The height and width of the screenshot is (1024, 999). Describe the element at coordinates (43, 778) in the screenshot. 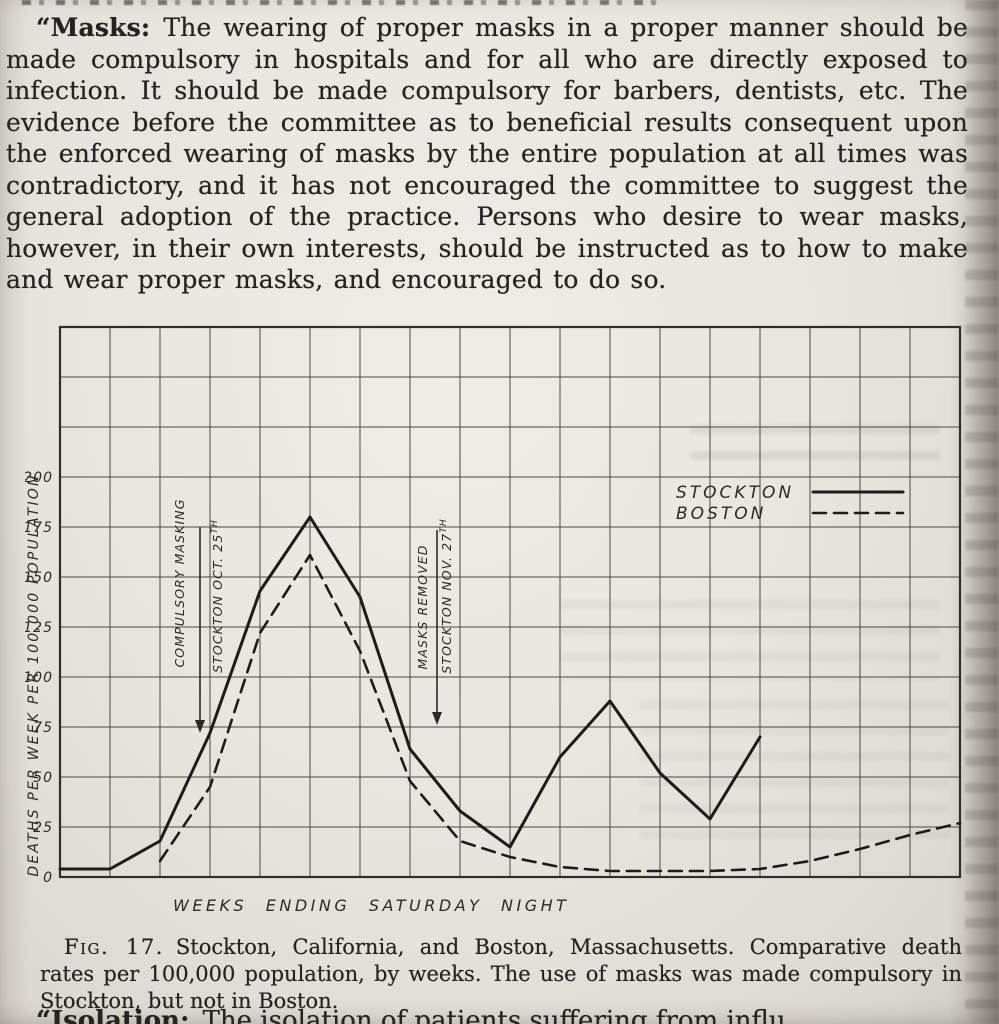

I see `y-tick-label: 50` at that location.